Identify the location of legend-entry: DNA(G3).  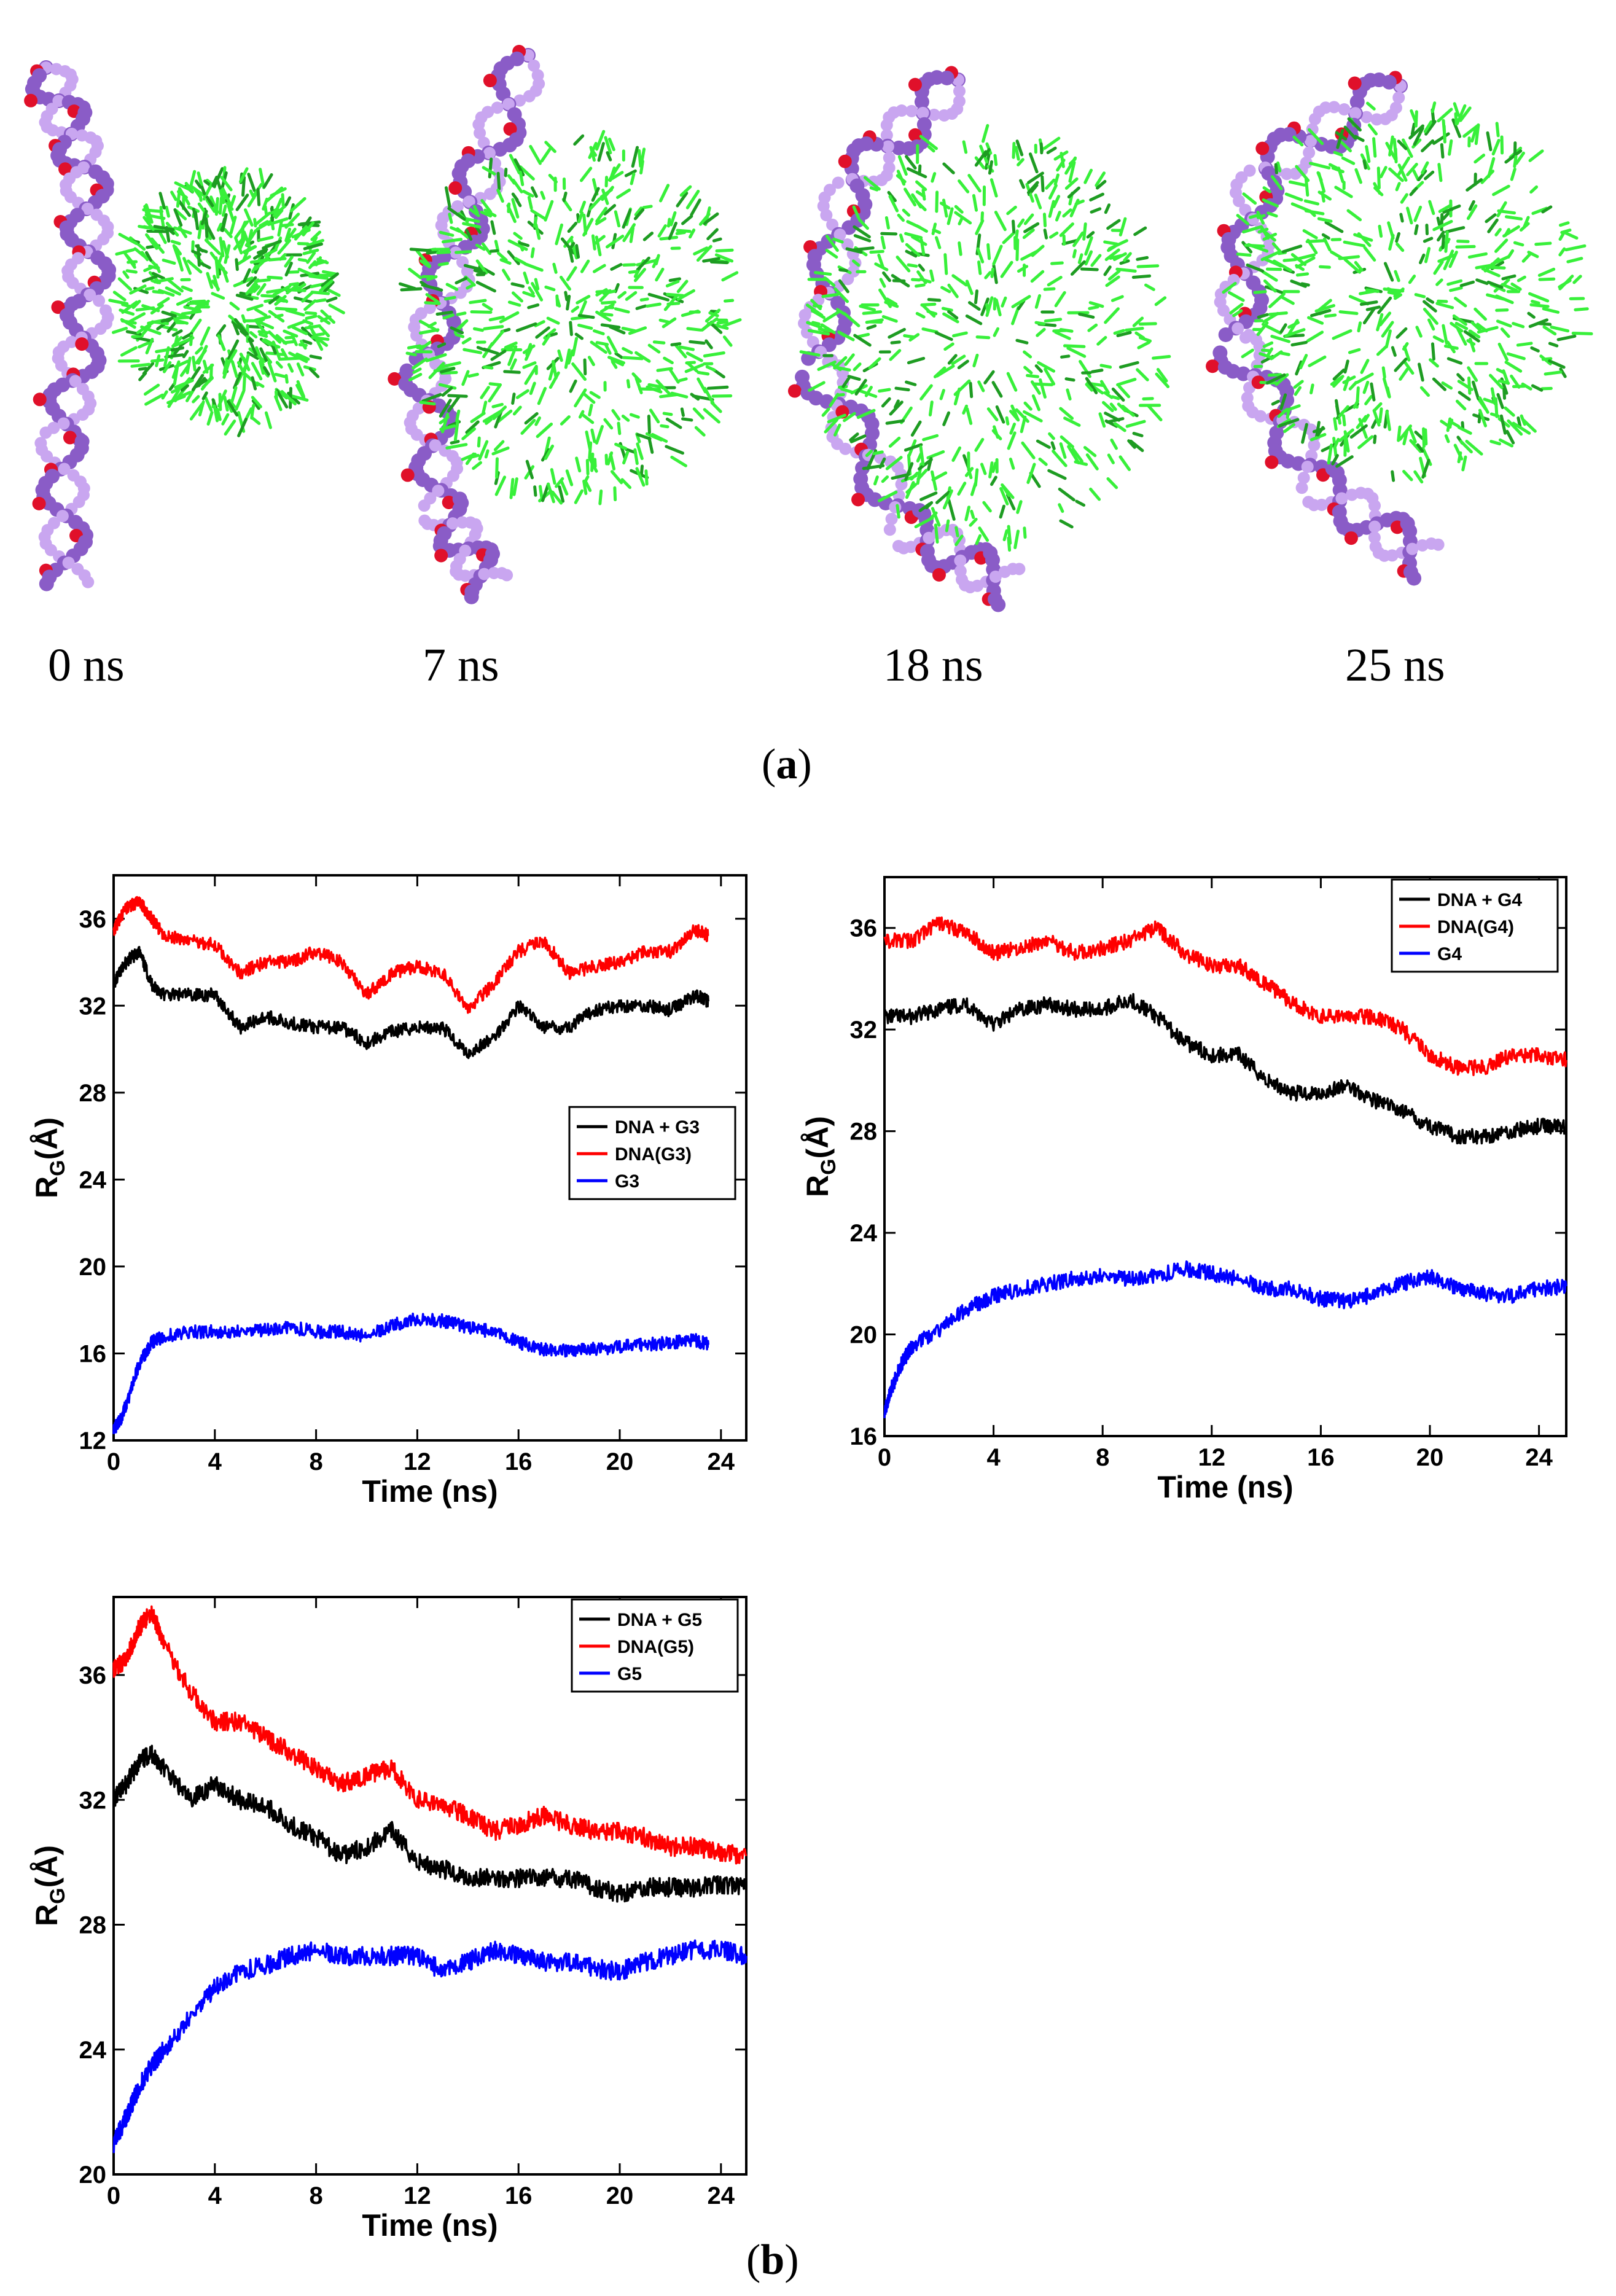
(654, 1154).